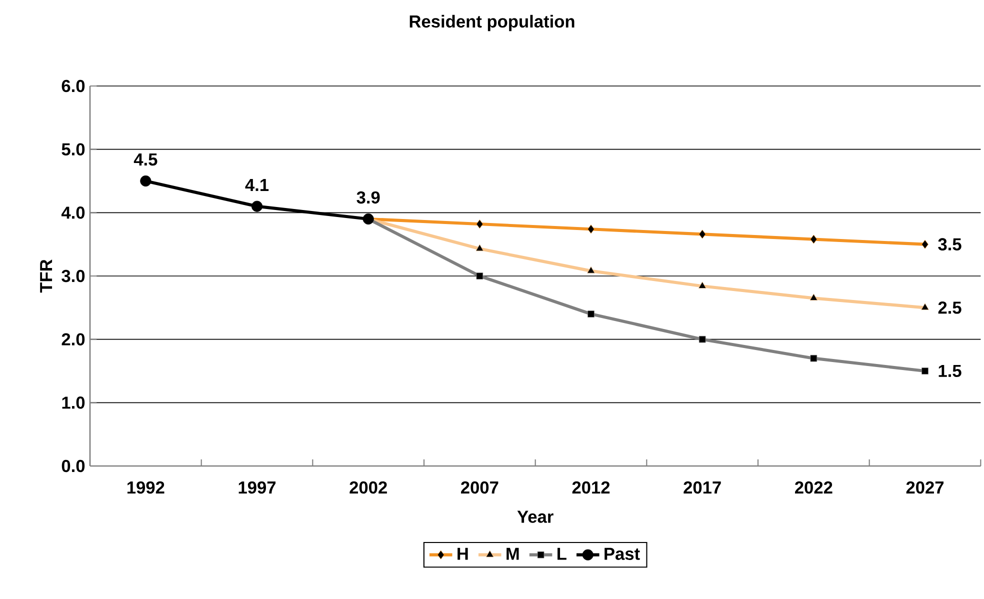 This screenshot has height=599, width=984. I want to click on x-axis-title: Year, so click(535, 516).